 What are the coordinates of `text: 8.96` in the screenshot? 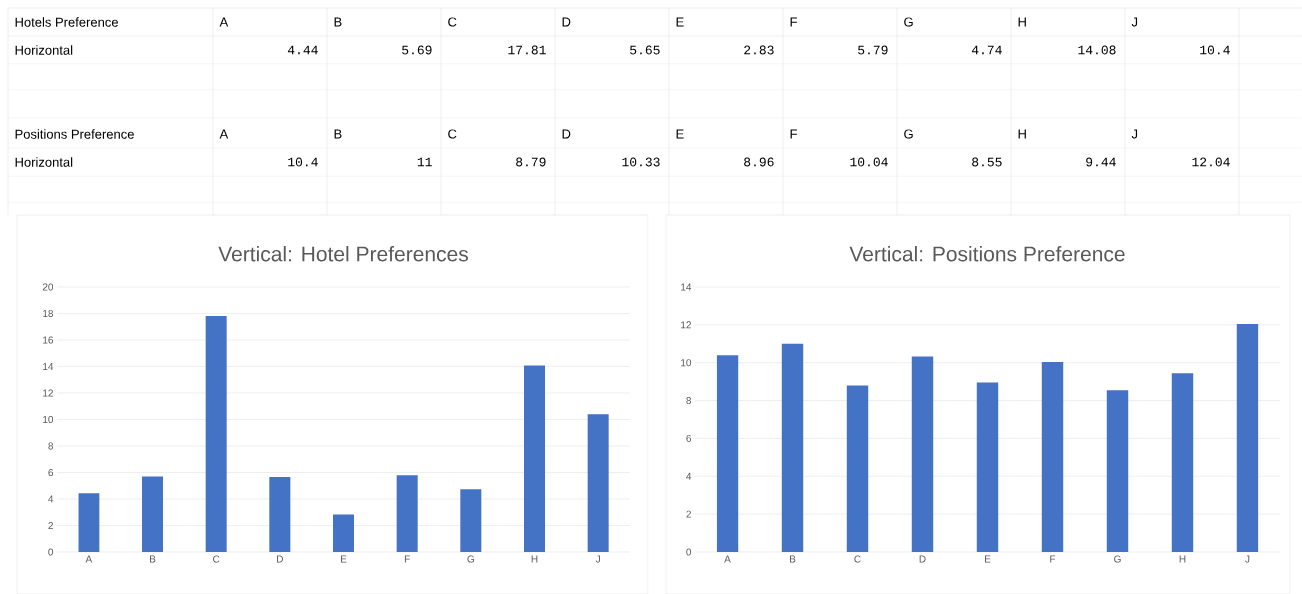 It's located at (759, 162).